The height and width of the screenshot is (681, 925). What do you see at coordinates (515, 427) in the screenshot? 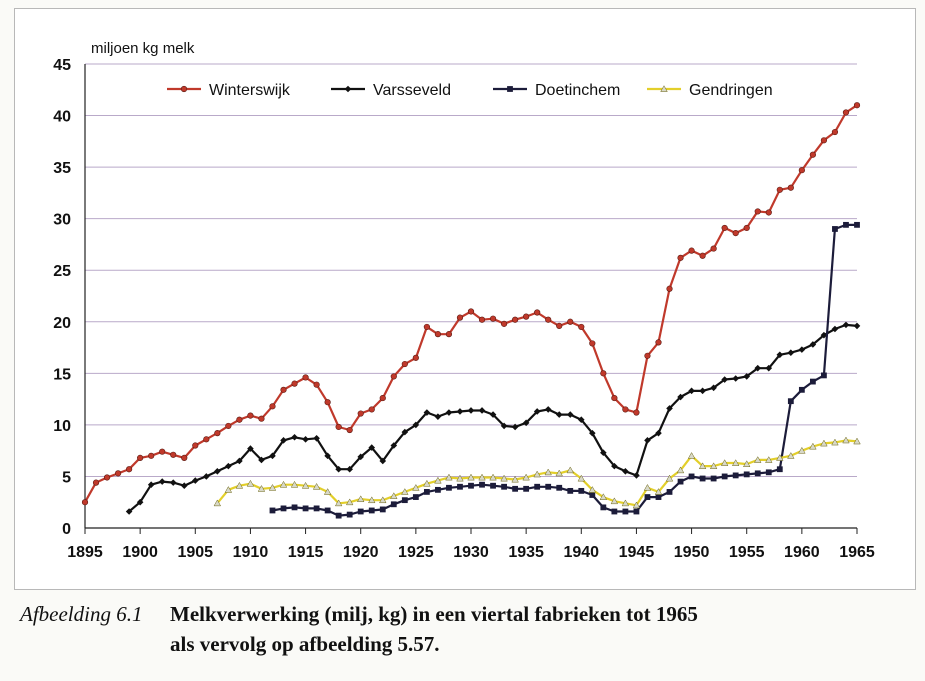
I see `data-point-varsseveld-1934` at bounding box center [515, 427].